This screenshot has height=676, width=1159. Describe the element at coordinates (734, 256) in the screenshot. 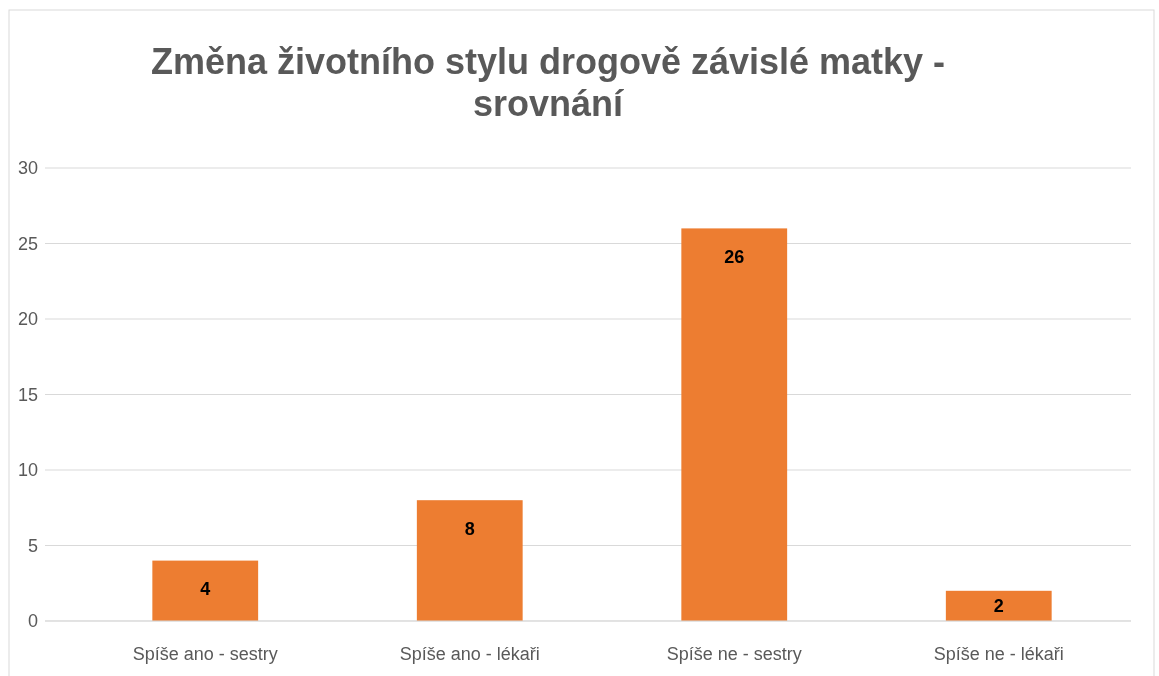

I see `data-label: 26` at that location.